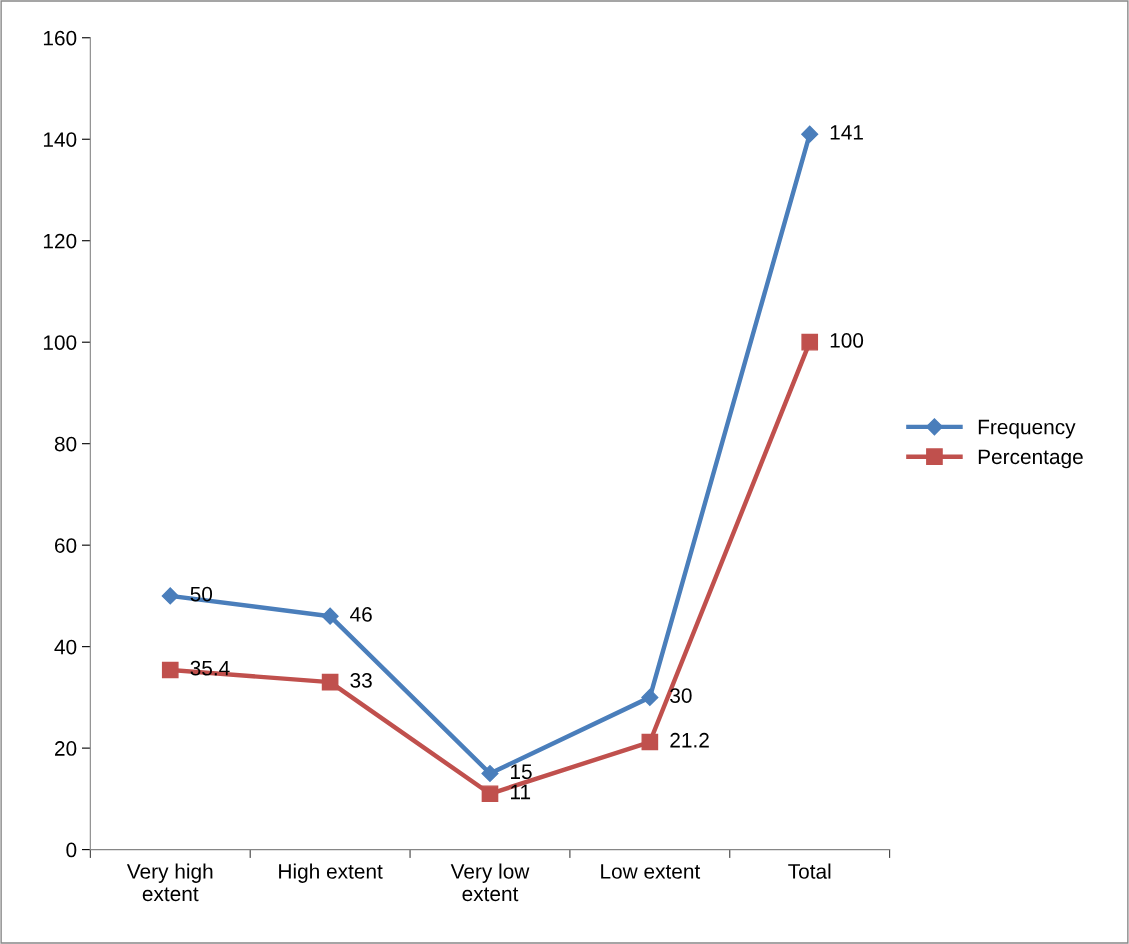 The width and height of the screenshot is (1129, 944). What do you see at coordinates (689, 740) in the screenshot?
I see `data-label: 21.2` at bounding box center [689, 740].